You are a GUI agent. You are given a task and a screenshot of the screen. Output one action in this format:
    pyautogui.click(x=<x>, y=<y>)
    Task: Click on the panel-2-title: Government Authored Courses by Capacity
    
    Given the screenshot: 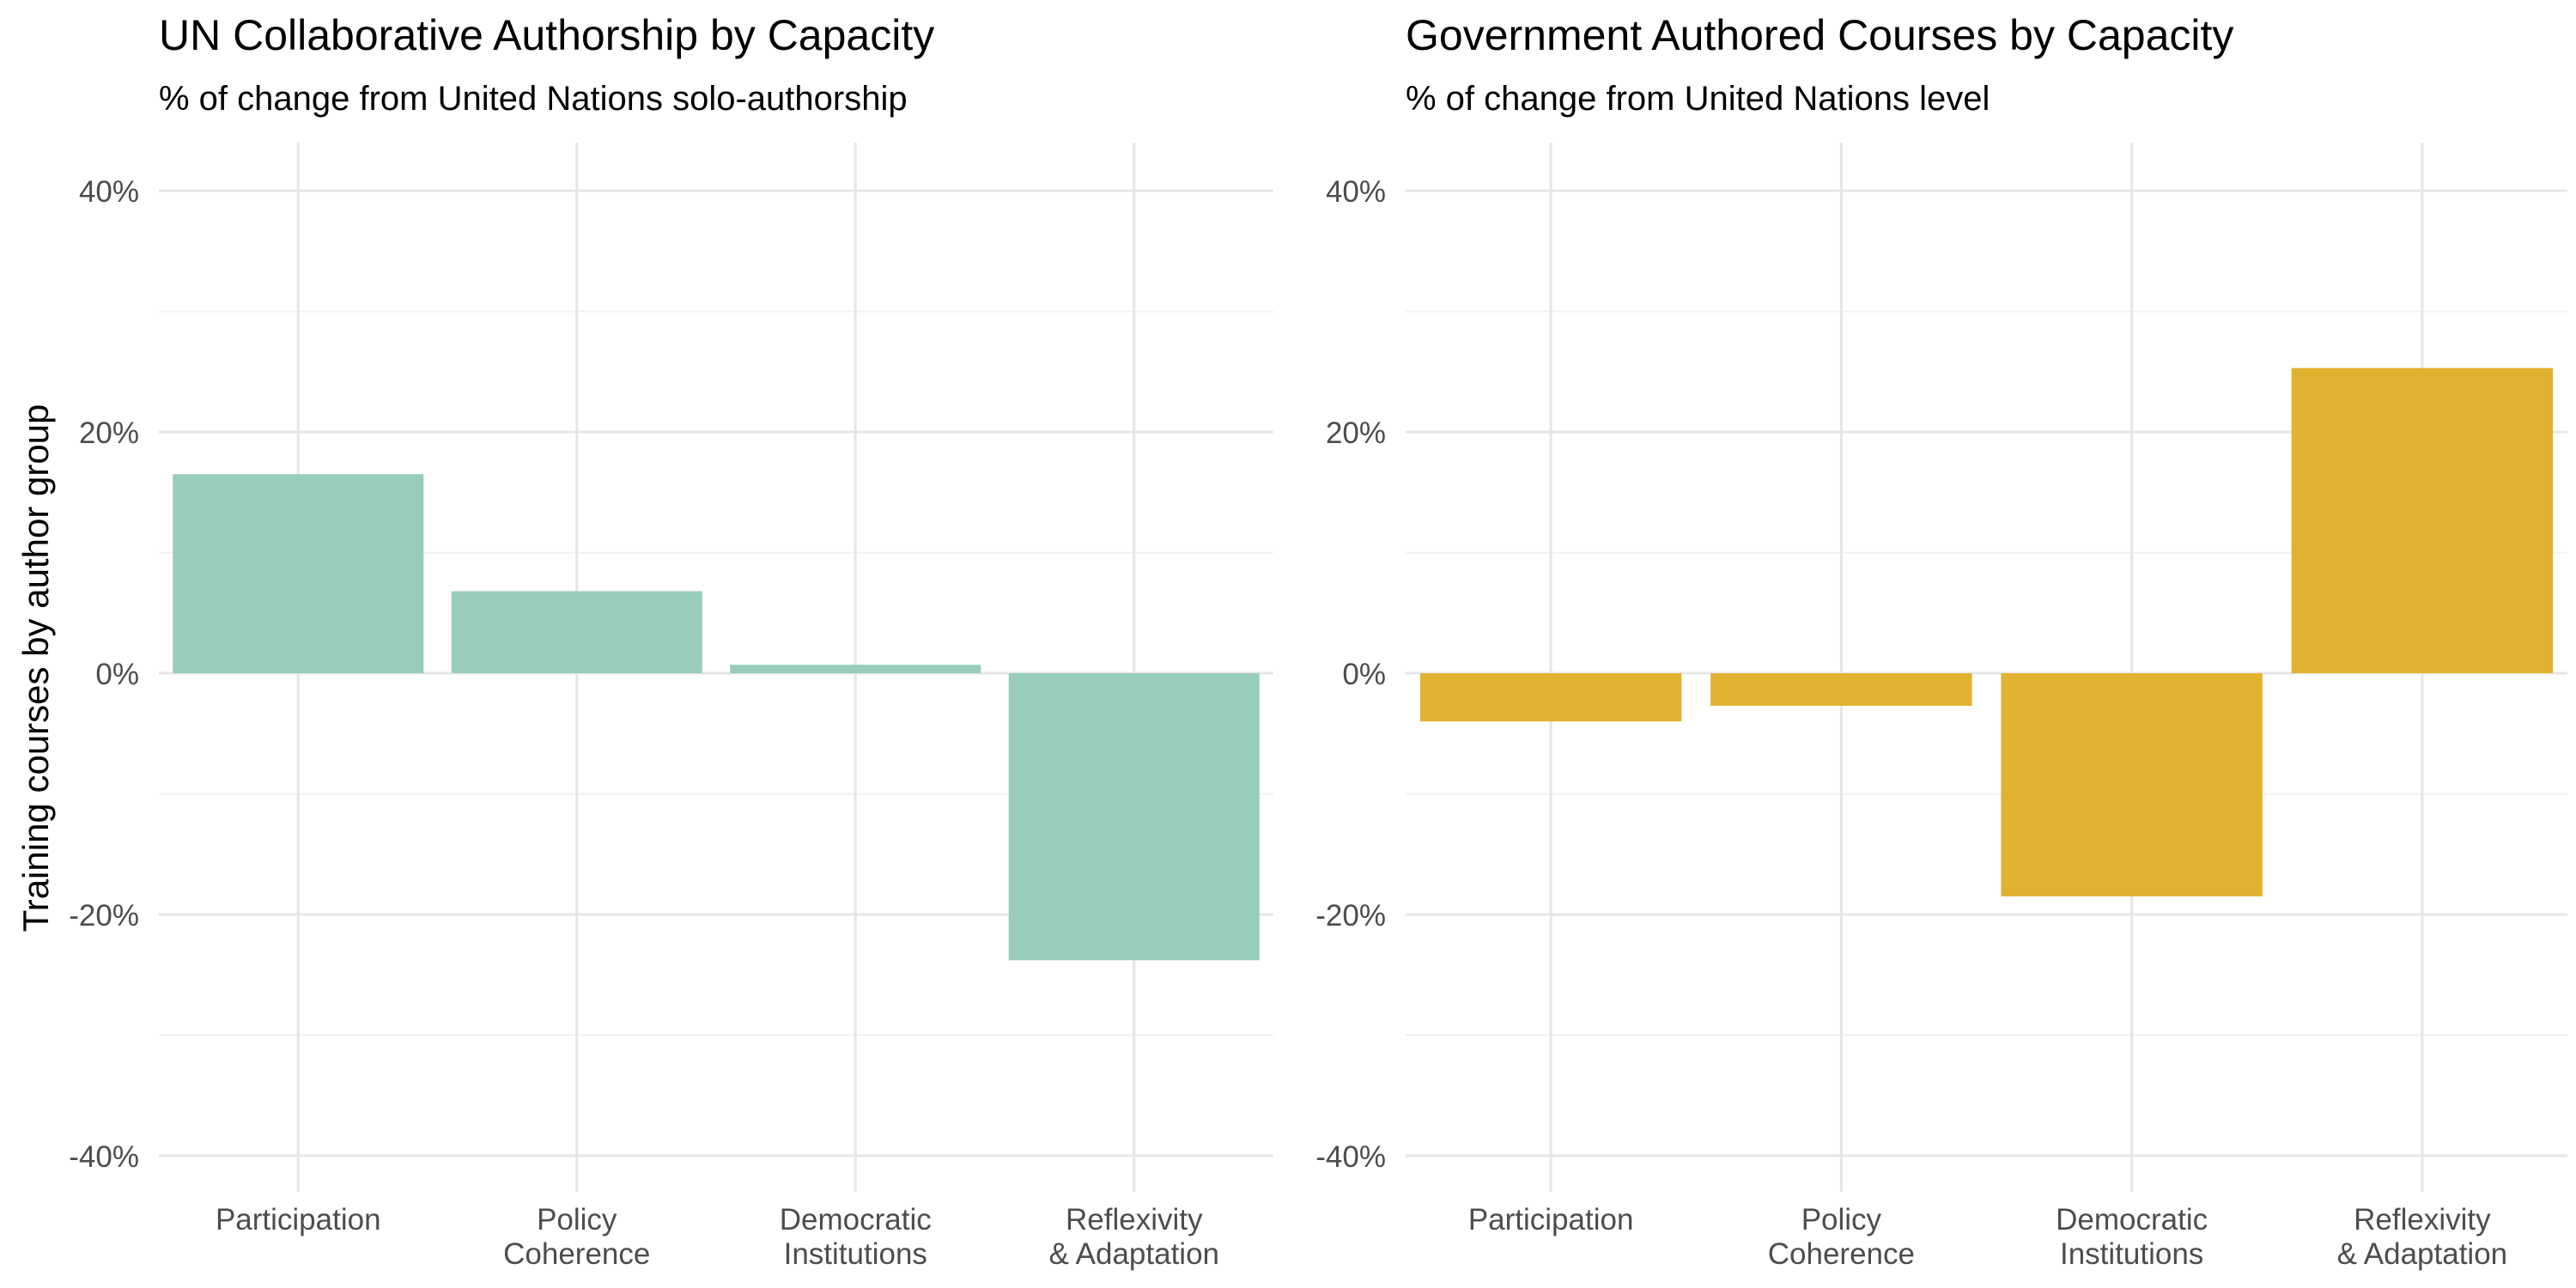 What is the action you would take?
    pyautogui.click(x=1820, y=35)
    